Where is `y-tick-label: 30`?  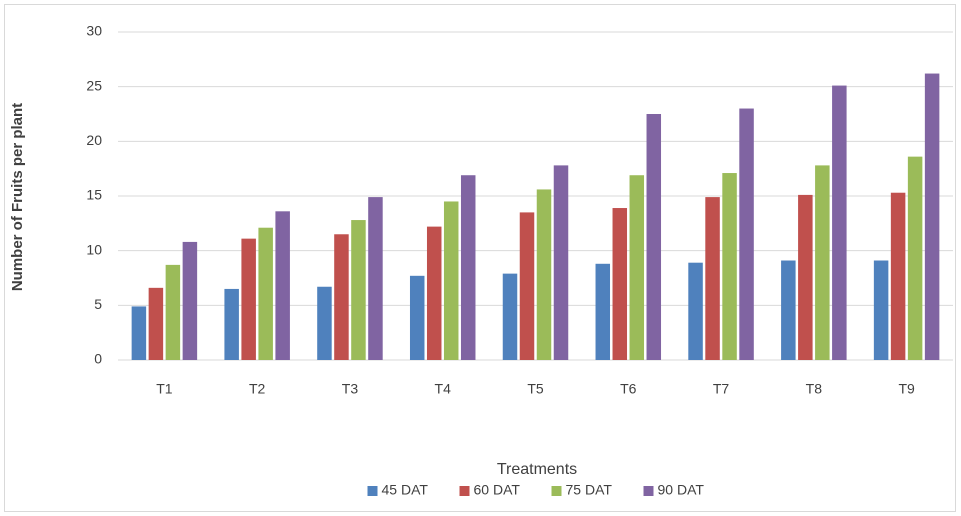 y-tick-label: 30 is located at coordinates (94, 31).